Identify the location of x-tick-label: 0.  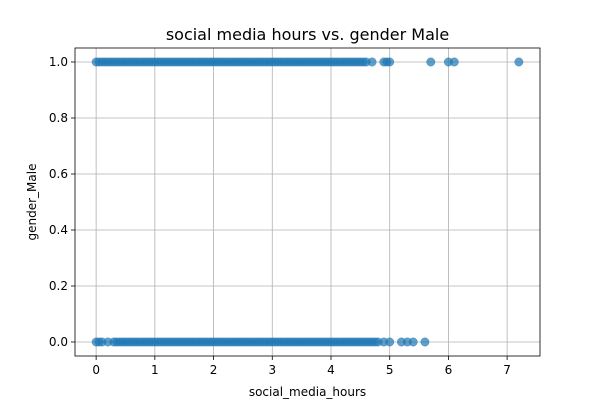
(96, 370).